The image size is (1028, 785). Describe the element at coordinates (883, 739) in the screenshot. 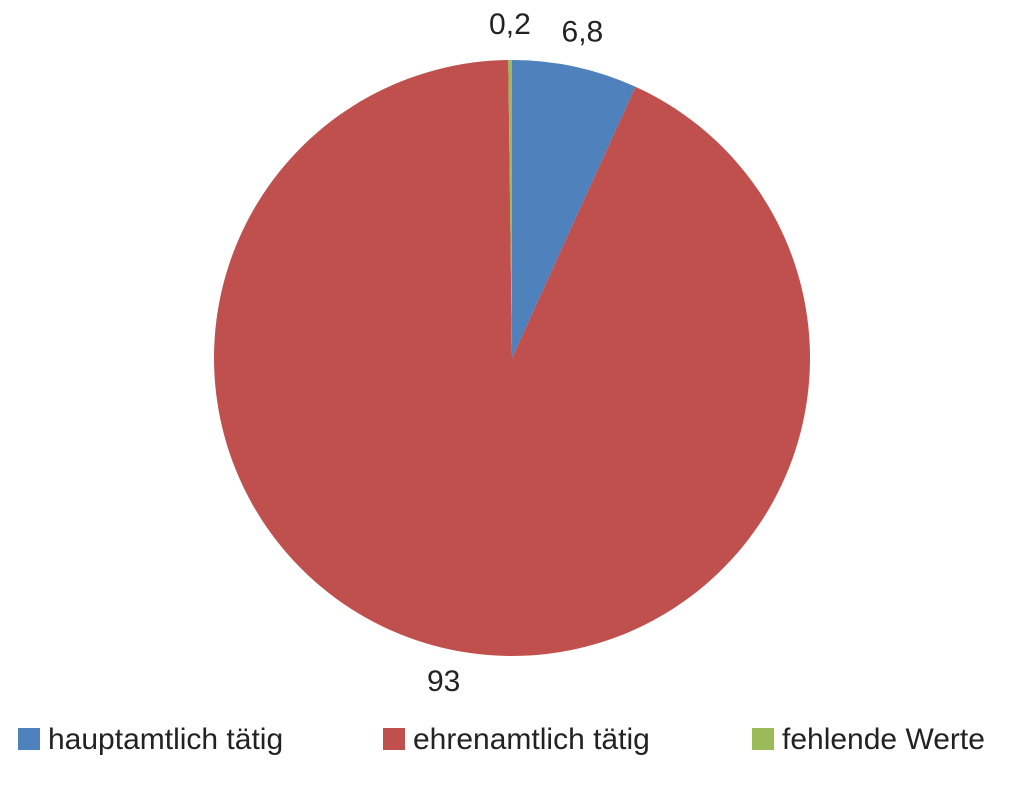

I see `legend-label: fehlende Werte` at that location.